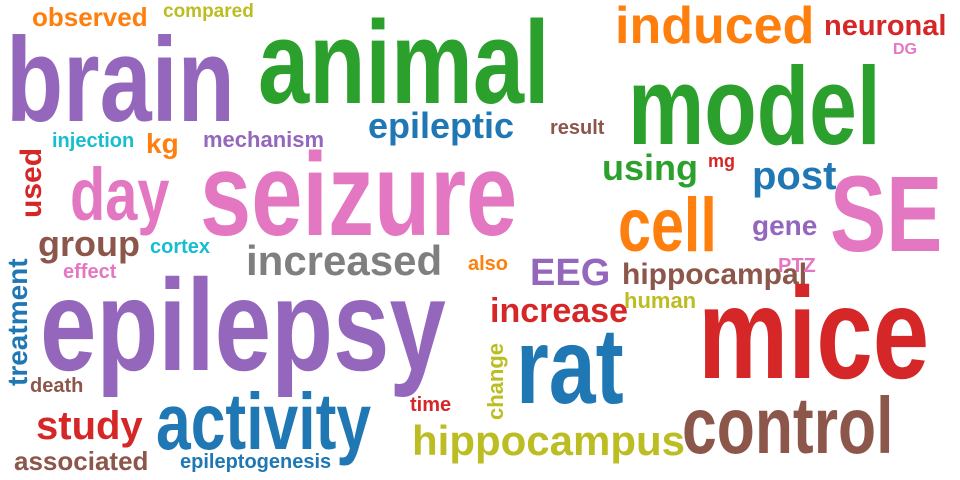  Describe the element at coordinates (81, 461) in the screenshot. I see `word-associated: associated` at that location.